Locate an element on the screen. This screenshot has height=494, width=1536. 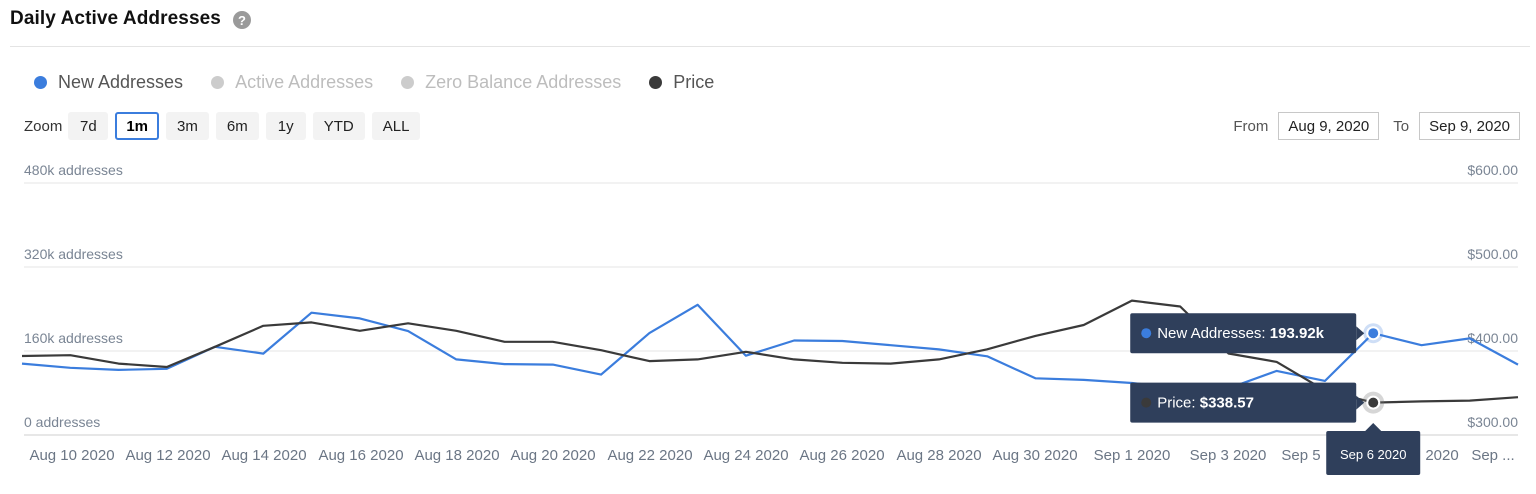
legend-label: New Addresses is located at coordinates (121, 82).